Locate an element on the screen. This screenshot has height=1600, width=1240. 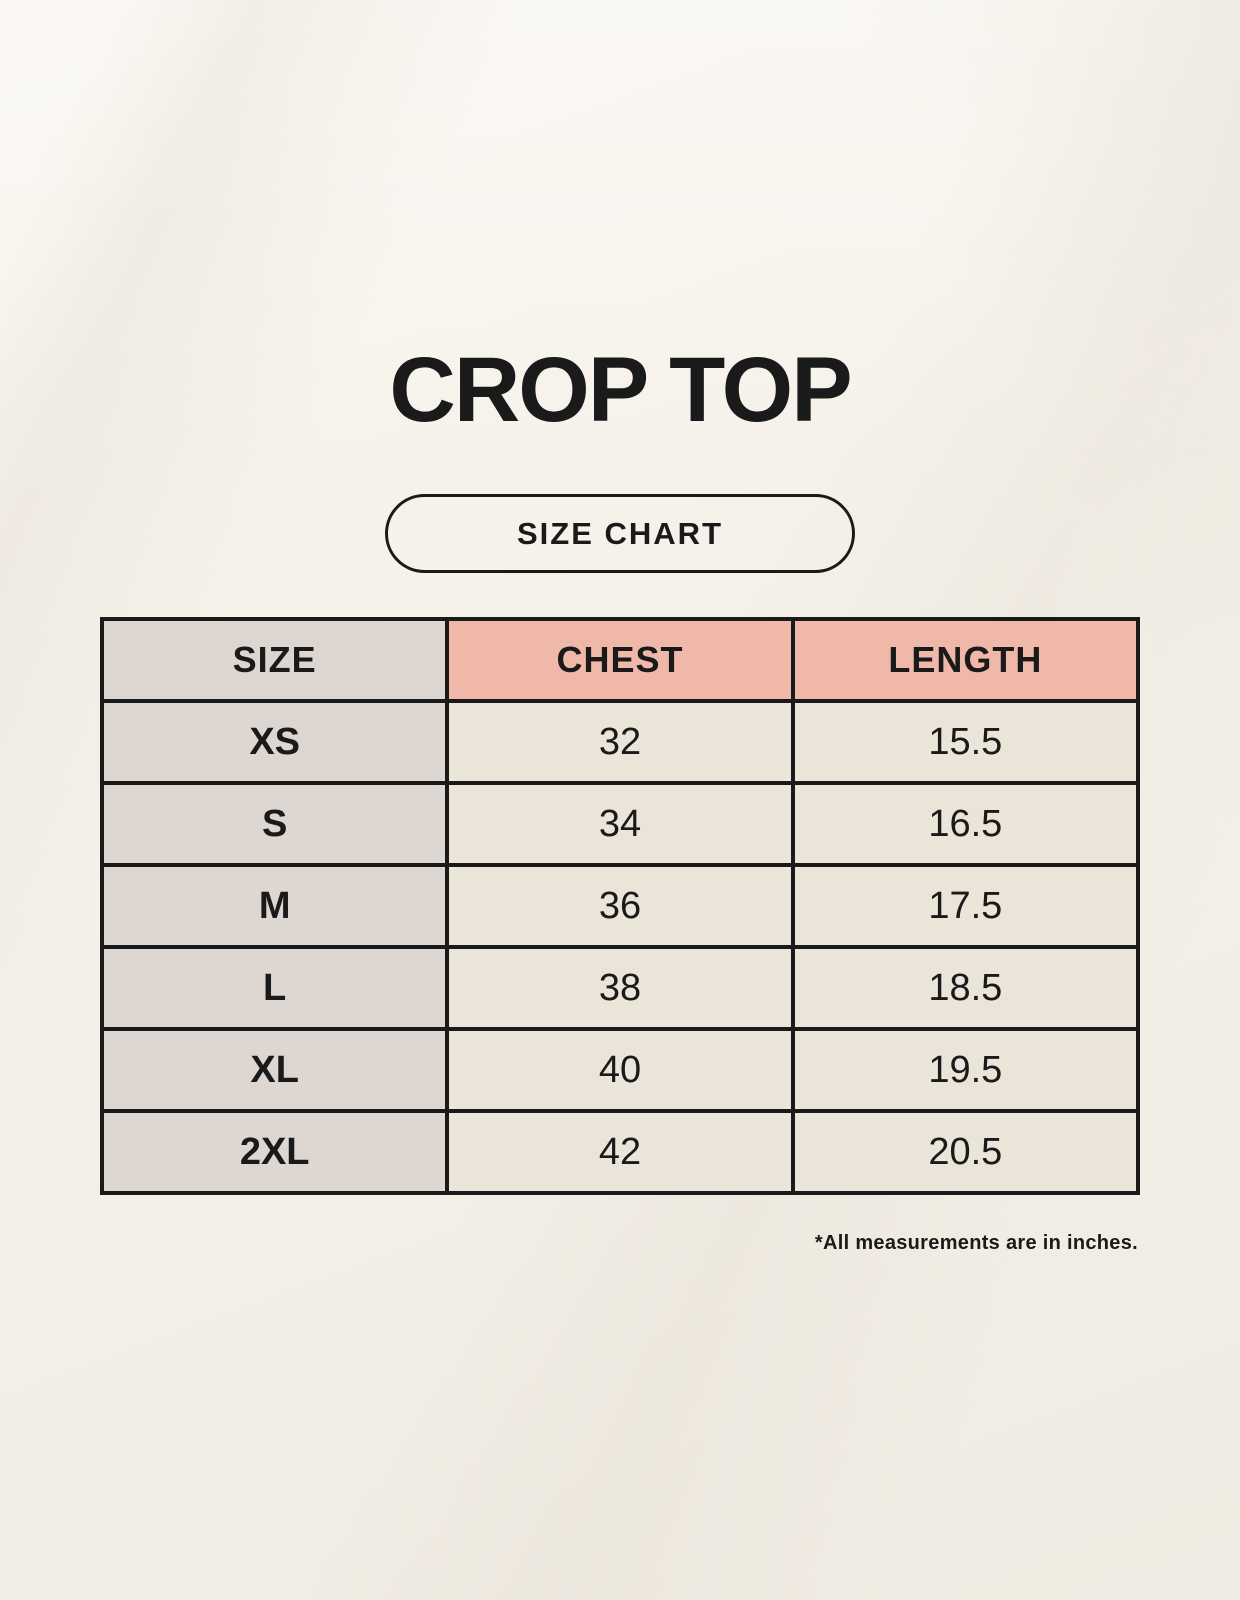
size-cell: S is located at coordinates (274, 824).